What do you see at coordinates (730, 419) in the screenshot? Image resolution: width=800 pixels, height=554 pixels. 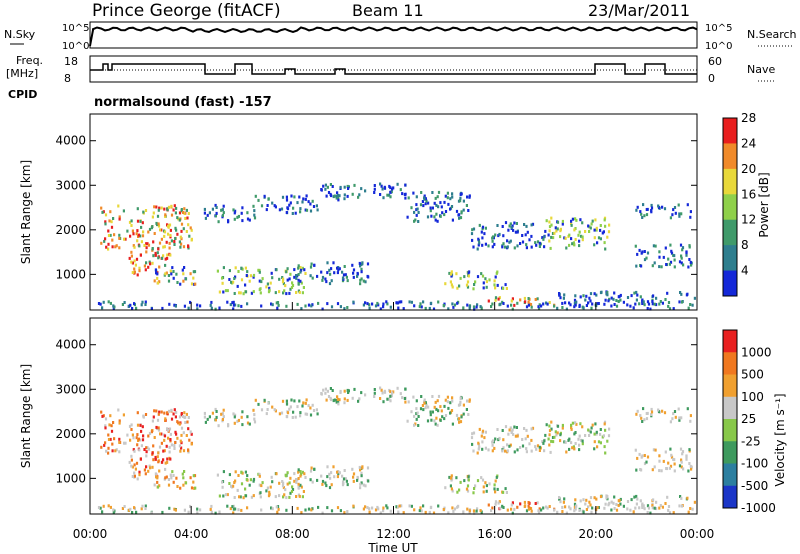 I see `velocity-colorbar-frame` at bounding box center [730, 419].